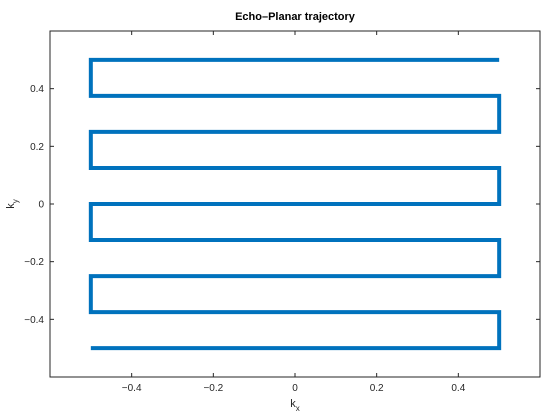  I want to click on x-tick-label: 0.2, so click(377, 388).